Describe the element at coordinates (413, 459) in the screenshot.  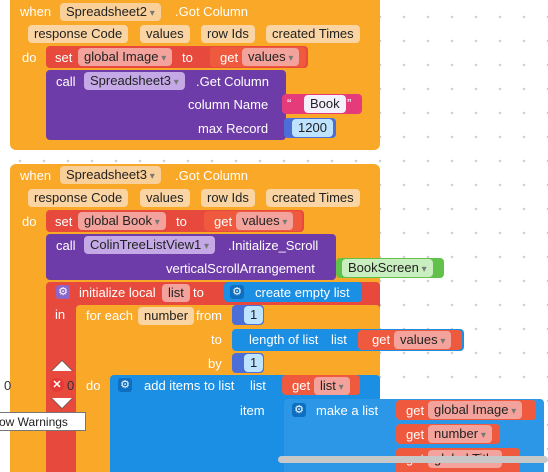
I see `horizontal-scrollbar` at that location.